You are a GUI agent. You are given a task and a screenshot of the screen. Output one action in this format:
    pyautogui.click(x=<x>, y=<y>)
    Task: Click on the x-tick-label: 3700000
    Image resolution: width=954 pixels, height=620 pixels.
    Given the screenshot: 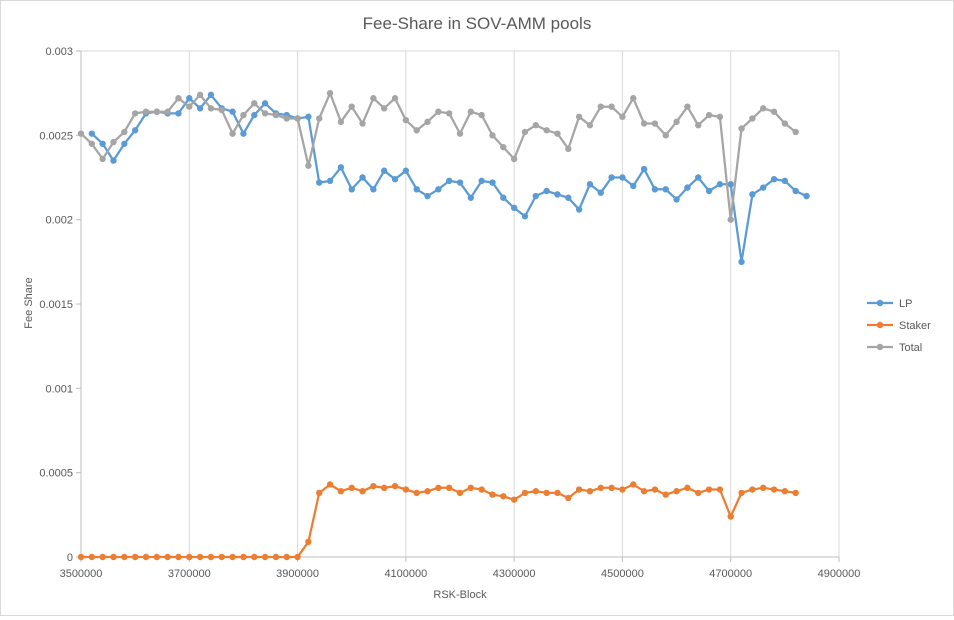 What is the action you would take?
    pyautogui.click(x=189, y=574)
    